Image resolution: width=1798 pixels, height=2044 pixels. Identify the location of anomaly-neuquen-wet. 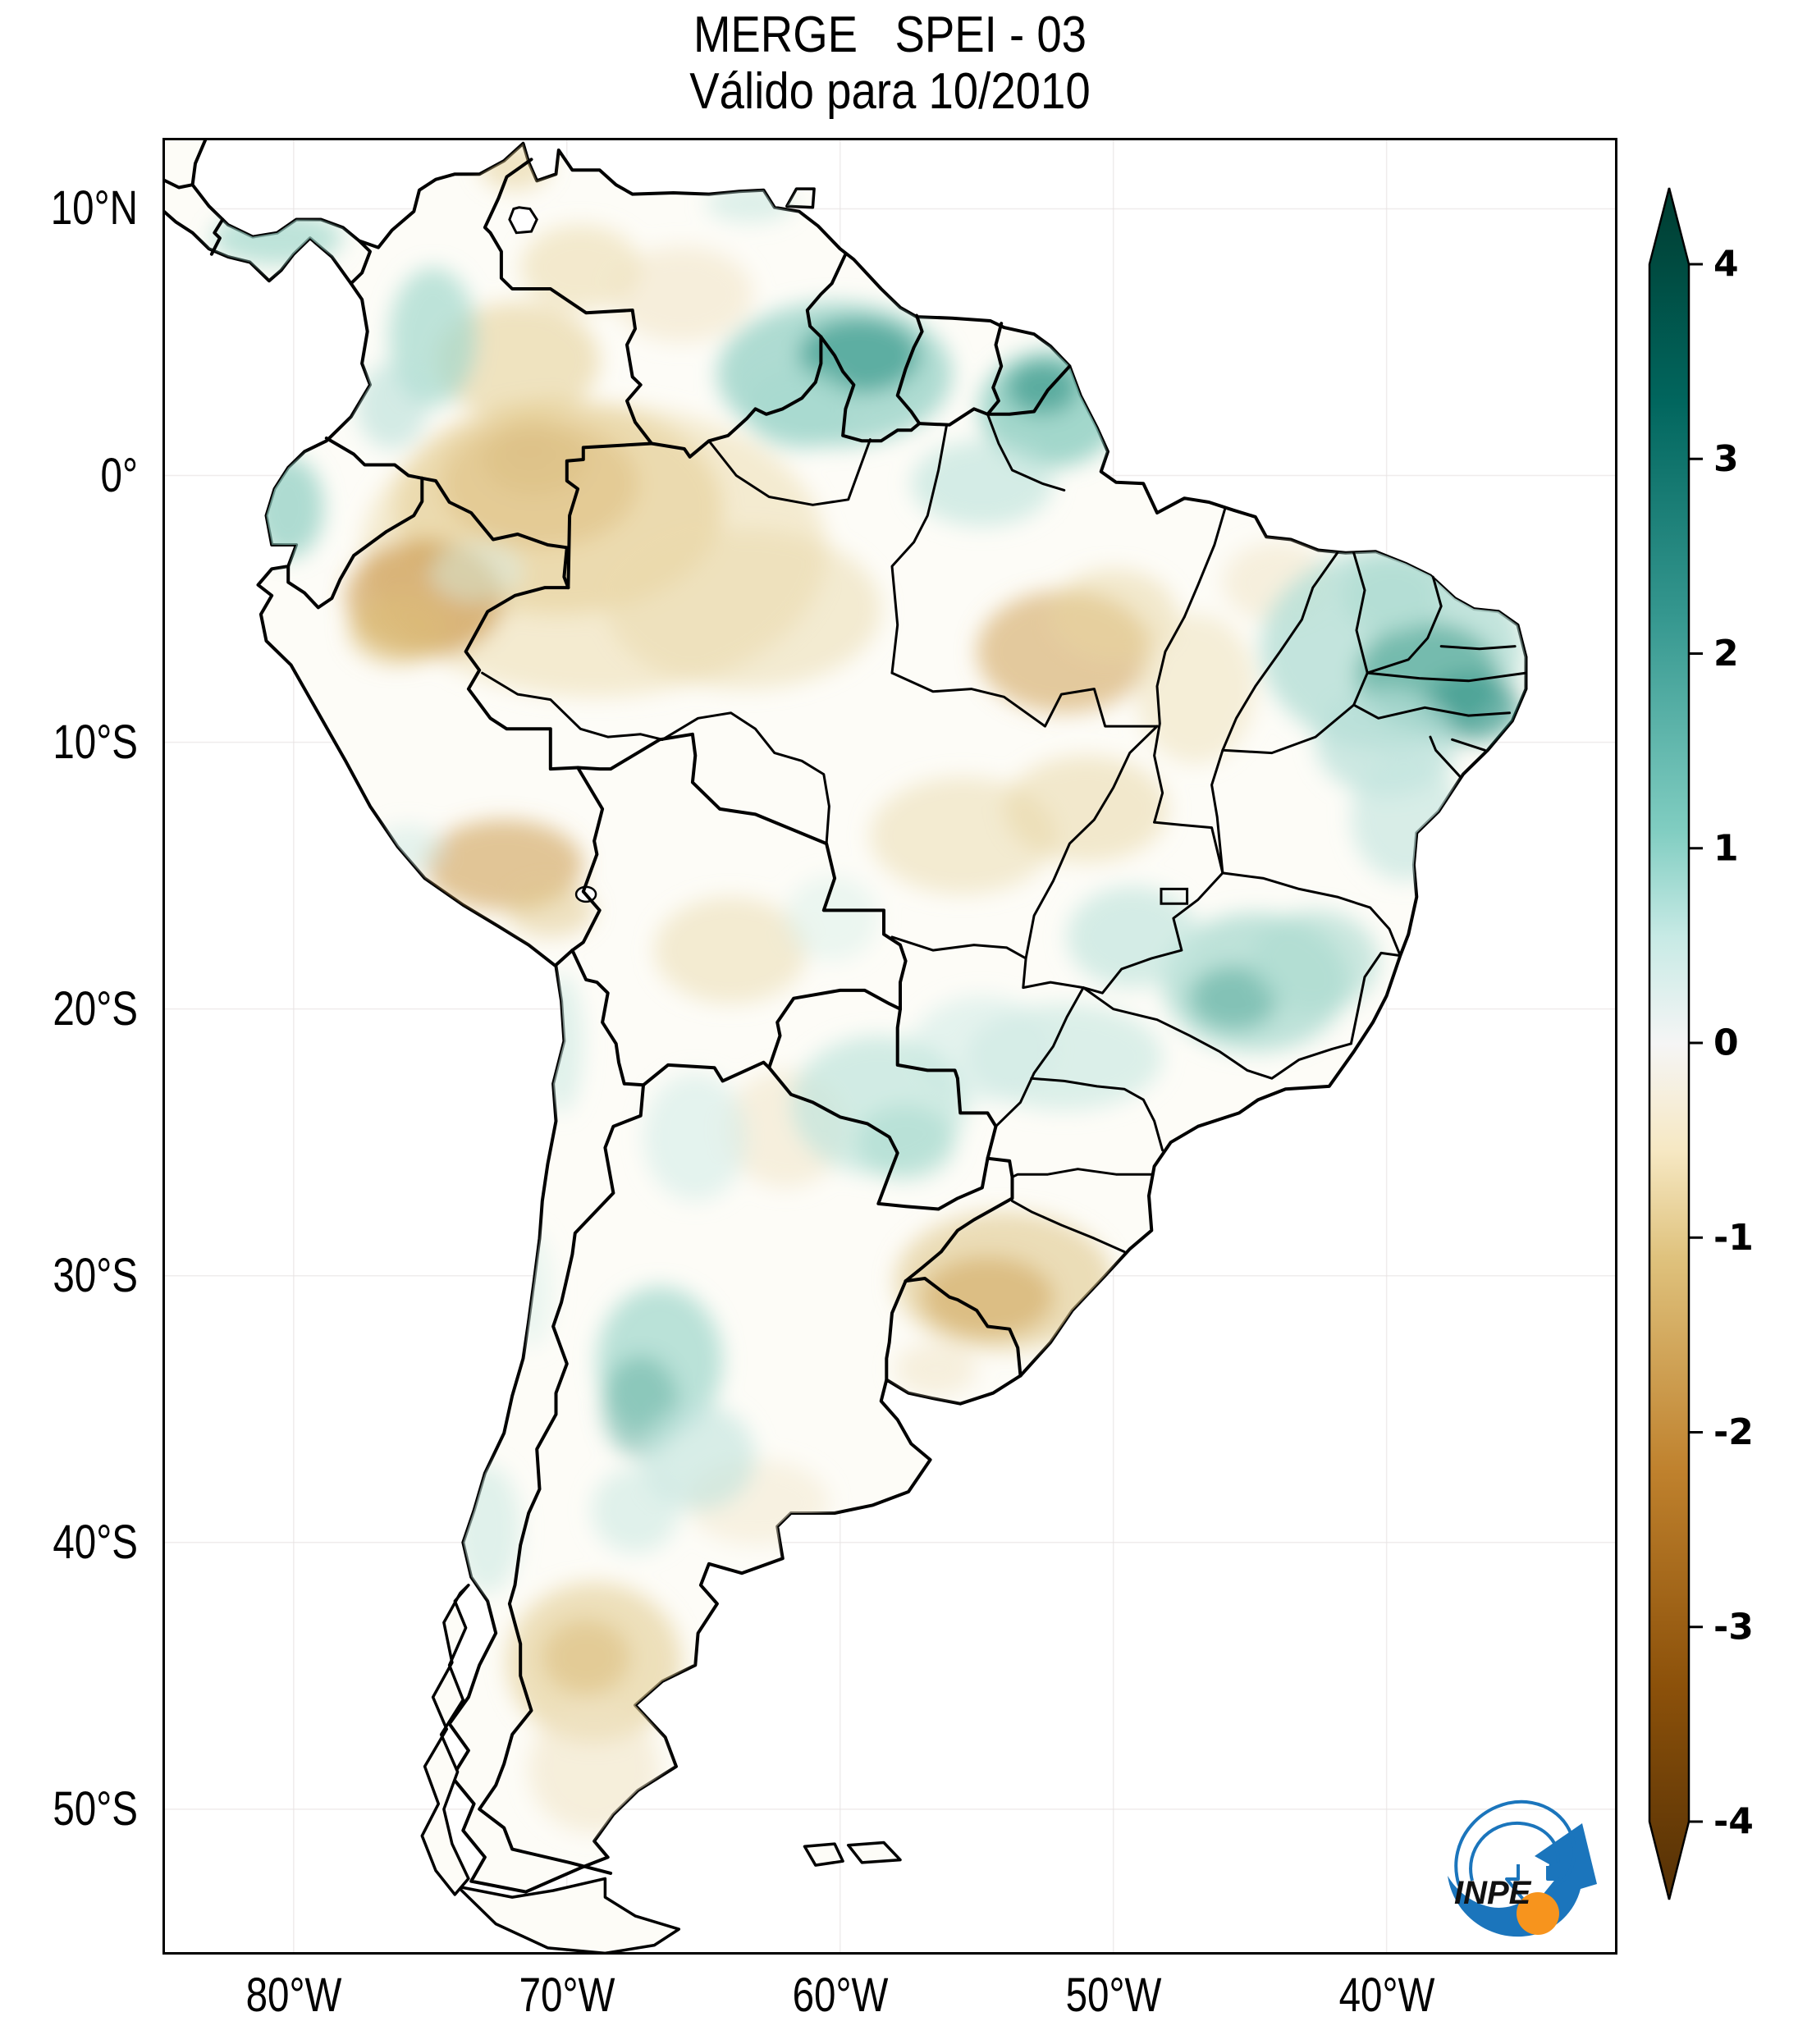
(635, 1510).